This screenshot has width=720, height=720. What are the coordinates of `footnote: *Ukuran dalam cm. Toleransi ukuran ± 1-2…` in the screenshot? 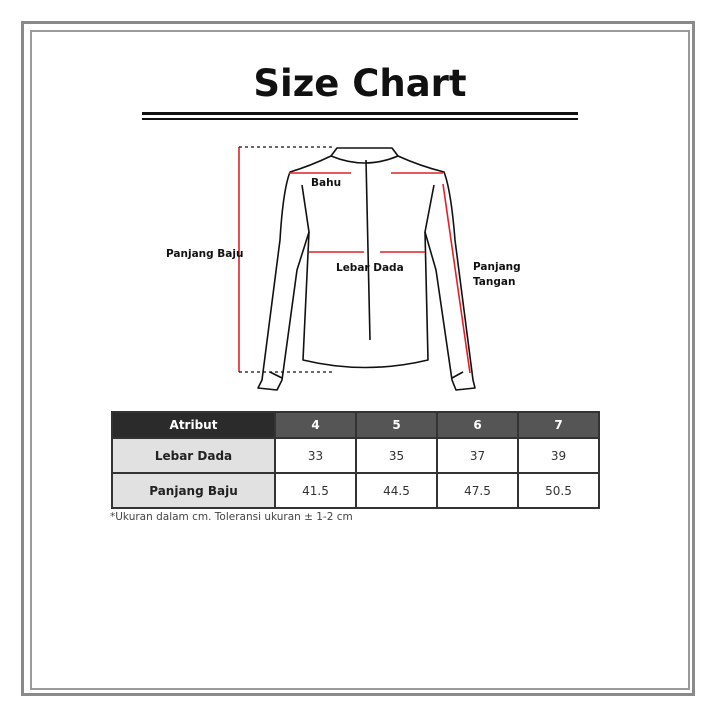 It's located at (231, 517).